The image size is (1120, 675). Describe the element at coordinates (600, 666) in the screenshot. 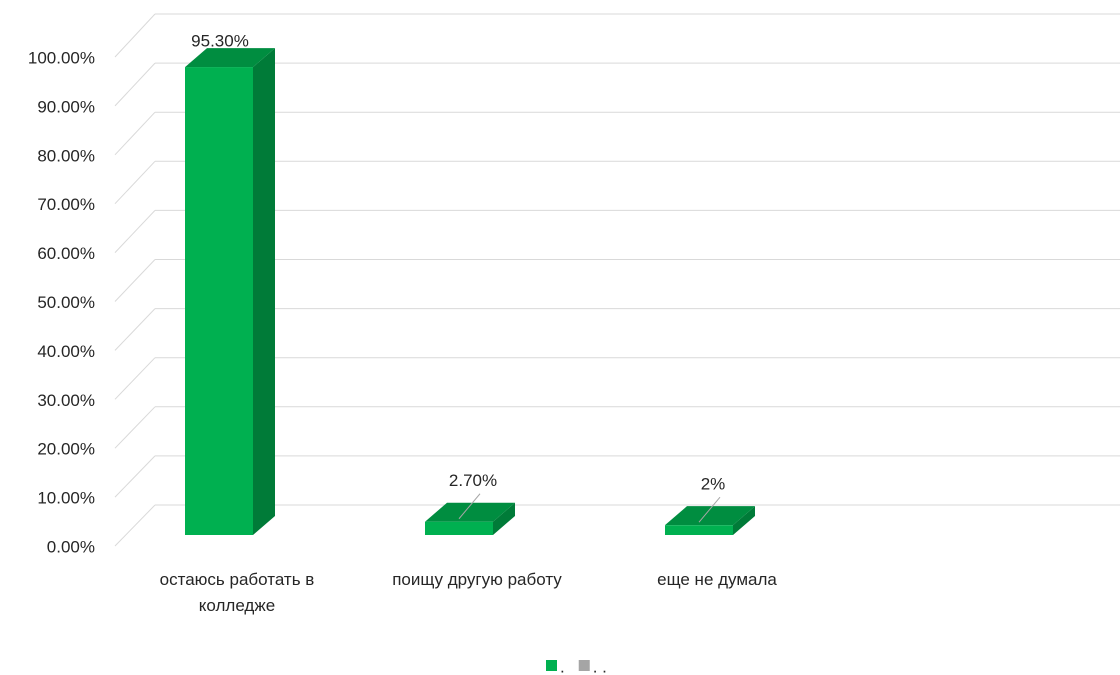

I see `legend-label: . .` at that location.